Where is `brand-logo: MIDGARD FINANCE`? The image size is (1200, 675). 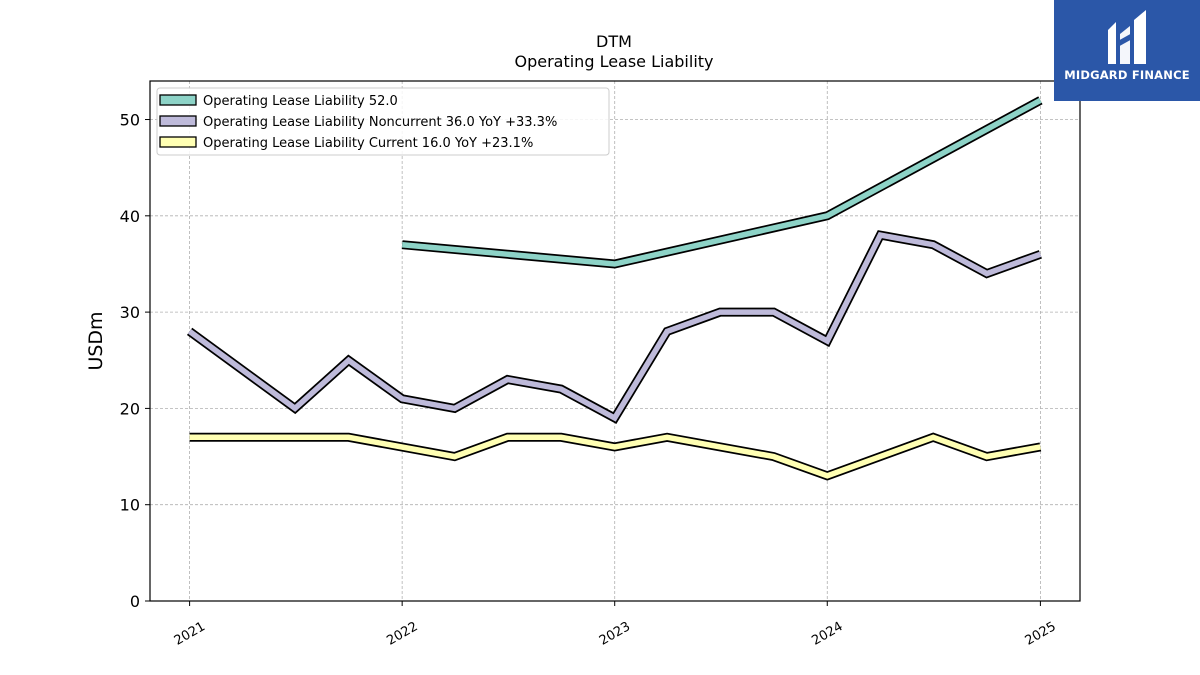
brand-logo: MIDGARD FINANCE is located at coordinates (1127, 50).